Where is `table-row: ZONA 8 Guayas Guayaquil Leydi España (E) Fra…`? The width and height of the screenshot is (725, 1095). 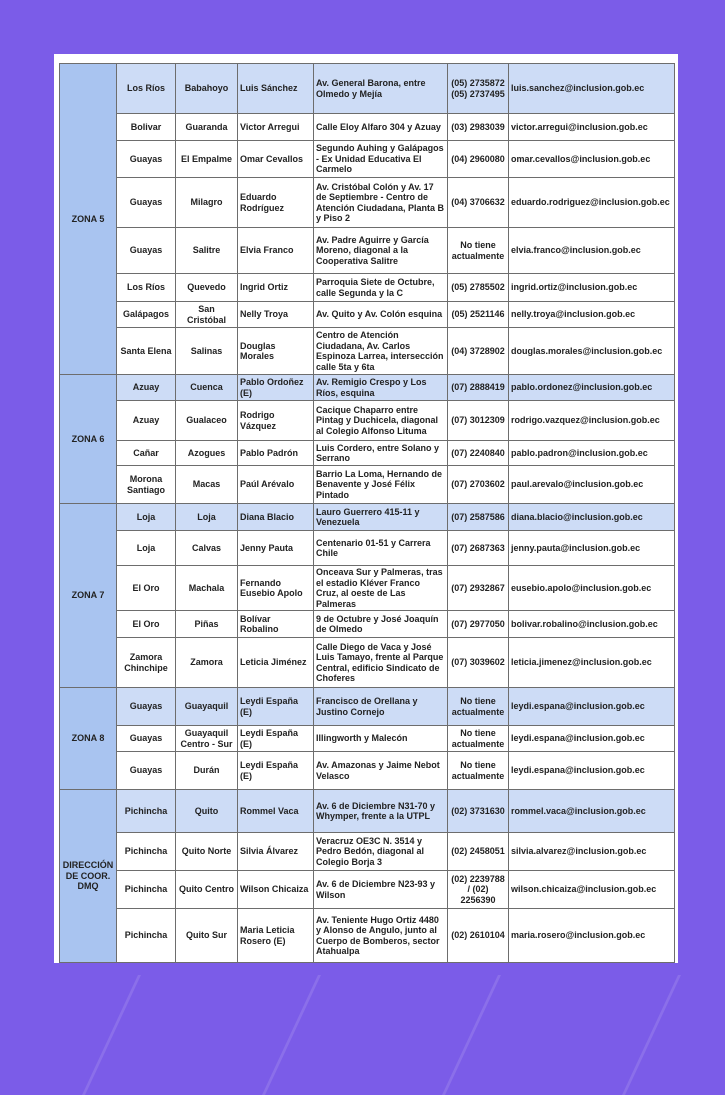 table-row: ZONA 8 Guayas Guayaquil Leydi España (E) Fra… is located at coordinates (367, 738).